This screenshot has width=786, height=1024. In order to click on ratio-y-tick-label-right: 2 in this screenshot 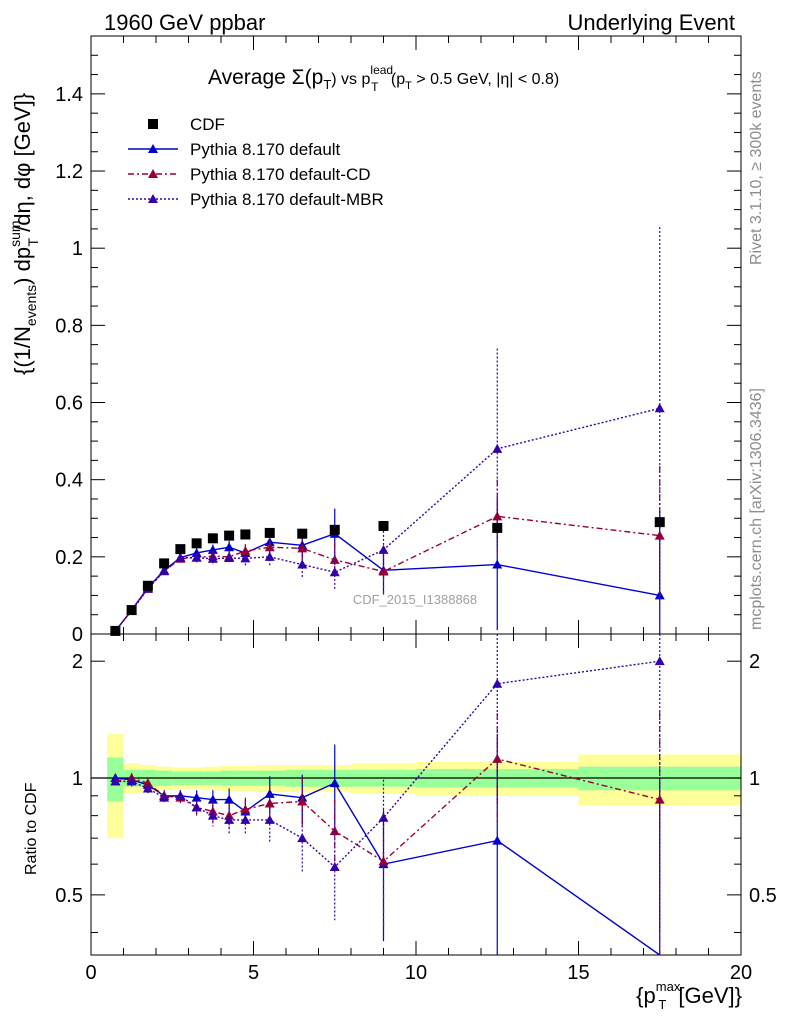, I will do `click(754, 662)`.